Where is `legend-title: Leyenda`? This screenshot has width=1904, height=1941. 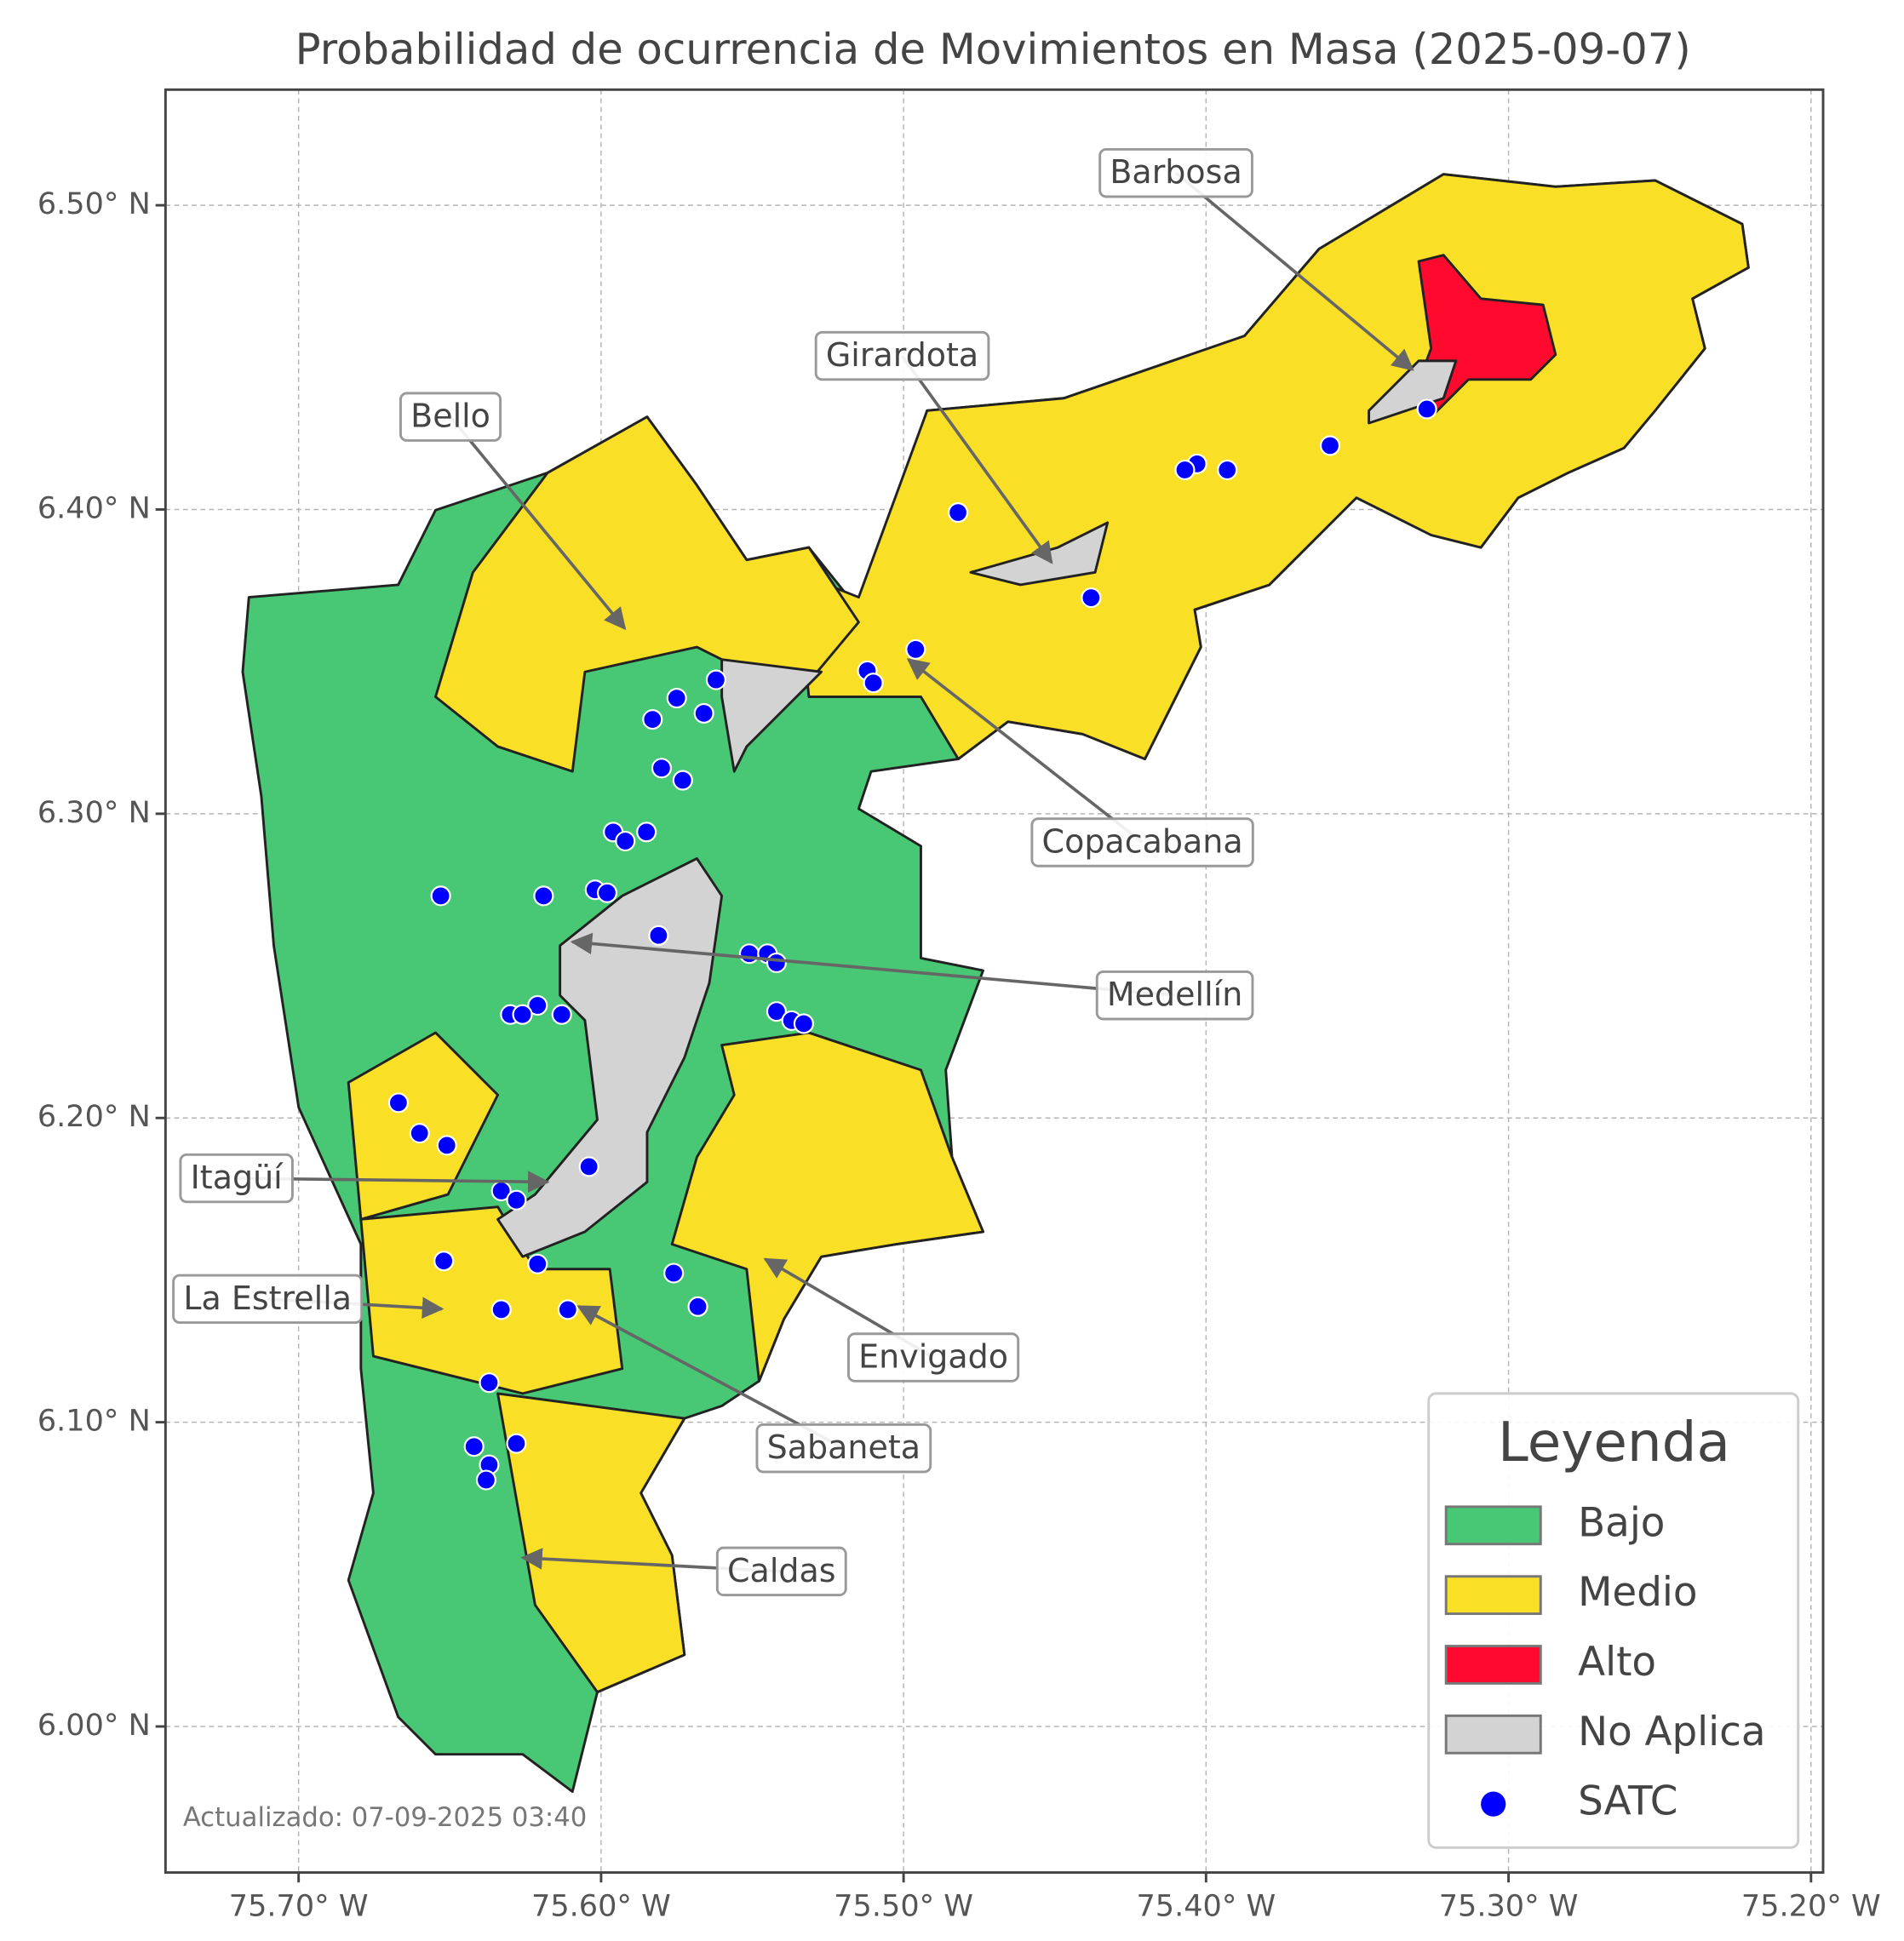
legend-title: Leyenda is located at coordinates (1614, 1442).